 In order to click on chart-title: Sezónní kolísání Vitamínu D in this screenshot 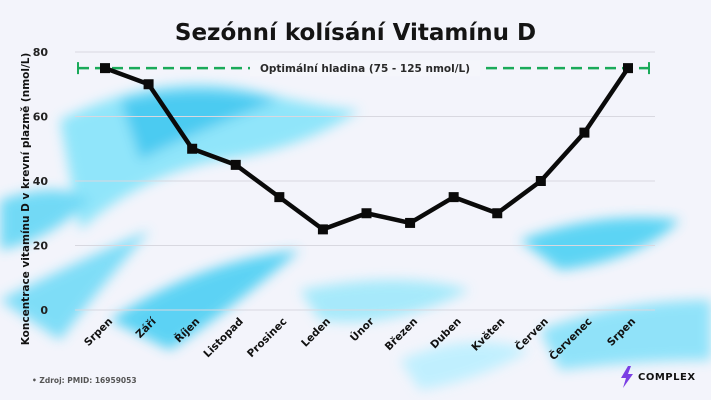, I will do `click(355, 33)`.